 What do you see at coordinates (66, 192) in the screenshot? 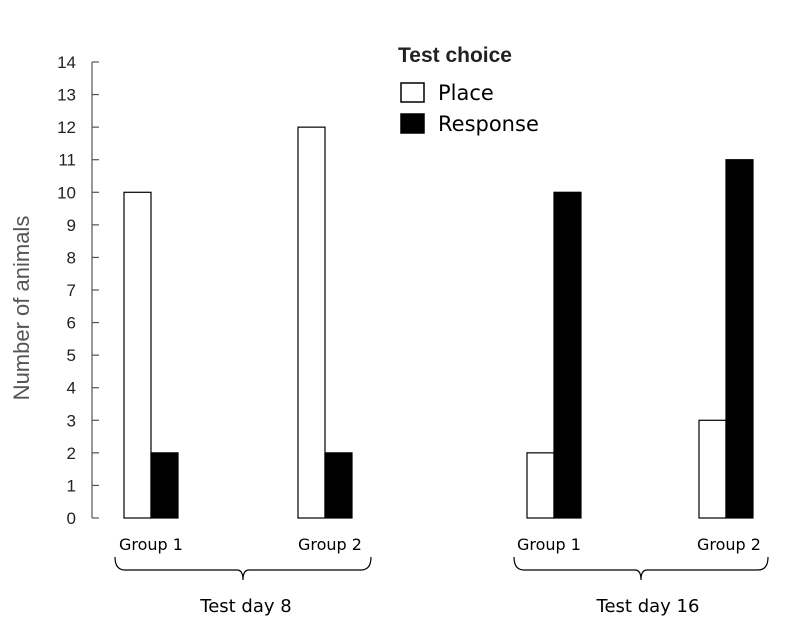
I see `y-tick-label: 10` at bounding box center [66, 192].